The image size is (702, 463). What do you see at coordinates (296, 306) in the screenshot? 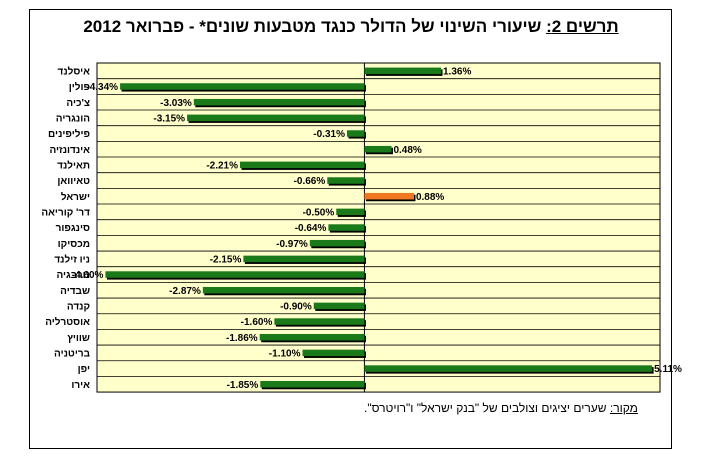
I see `data-label: -0.90%` at bounding box center [296, 306].